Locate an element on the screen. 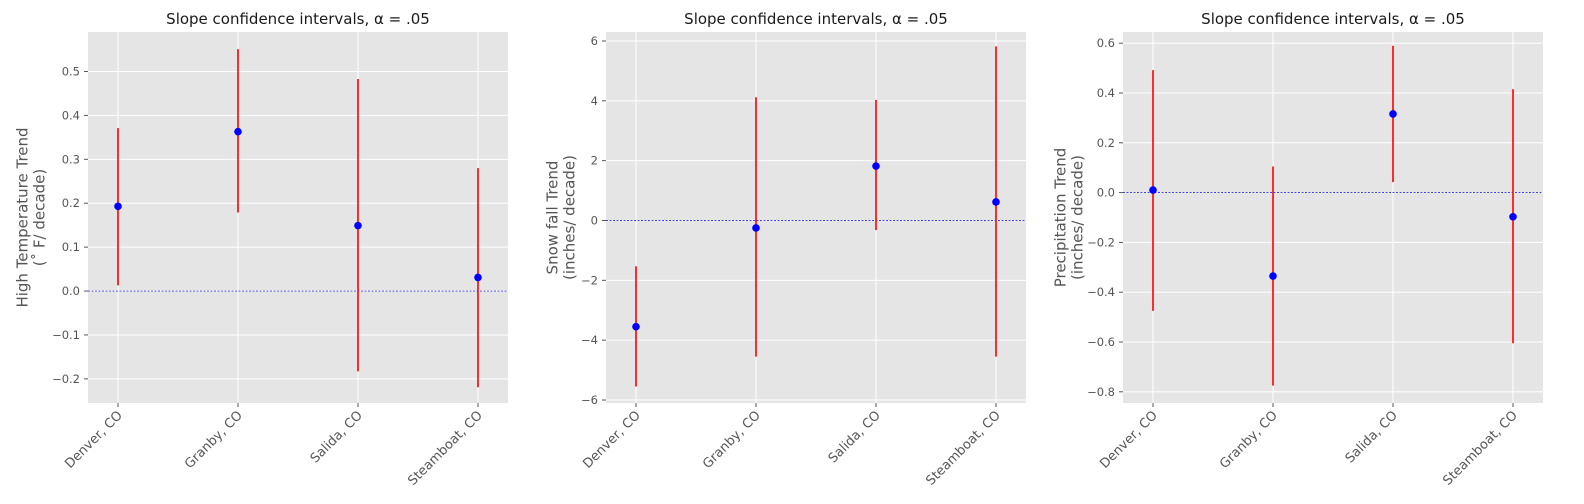 Image resolution: width=1584 pixels, height=504 pixels. y-axis-label: High Temperature Trend(˚ F/ decade) is located at coordinates (30, 217).